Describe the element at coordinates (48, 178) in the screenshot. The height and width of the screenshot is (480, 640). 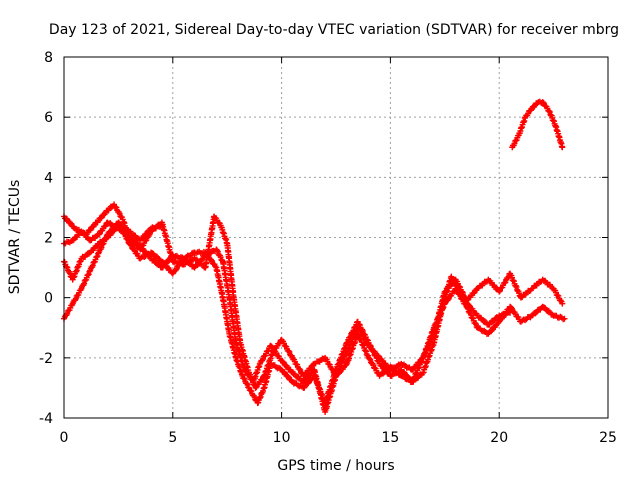
I see `y-tick-label-4: 4` at that location.